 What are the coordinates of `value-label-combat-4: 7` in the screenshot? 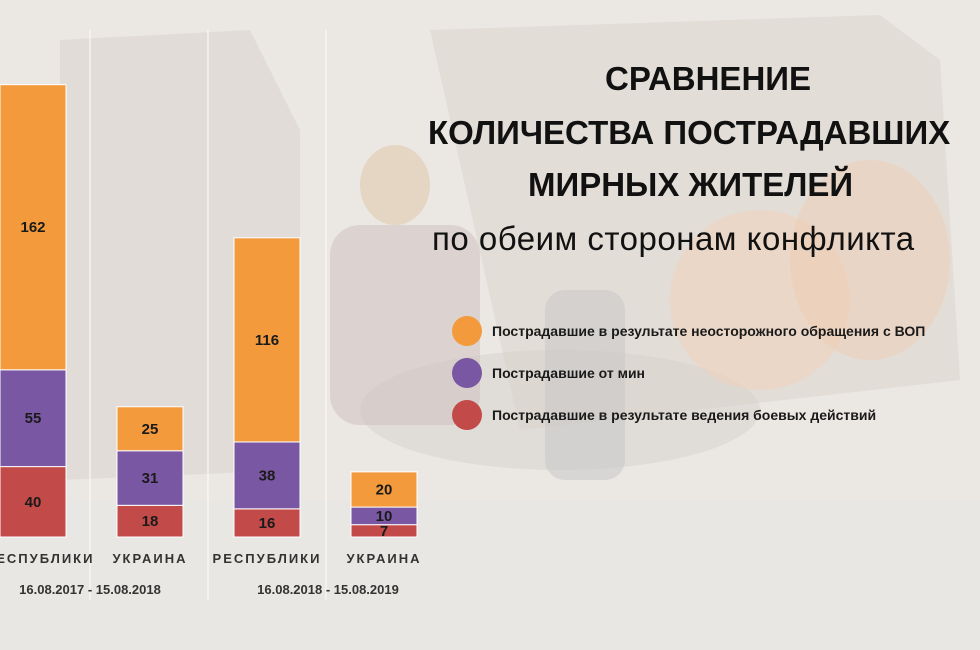 It's located at (384, 531).